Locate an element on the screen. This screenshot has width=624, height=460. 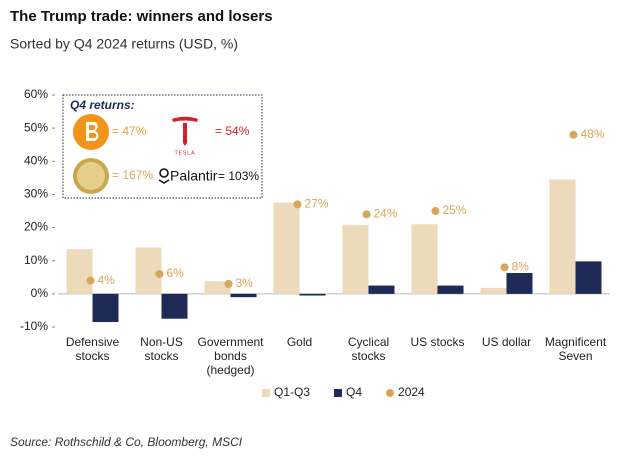
legend-label: Q1-Q3 is located at coordinates (292, 392).